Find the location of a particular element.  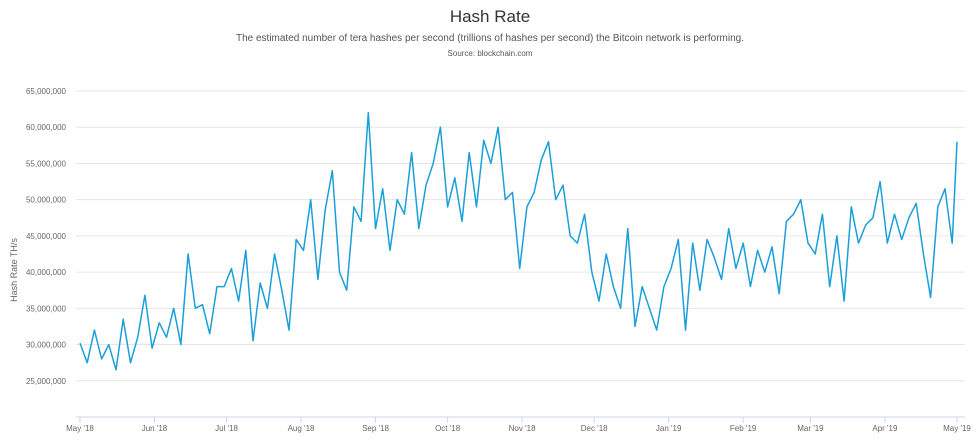

x-tick-label: Jan '19 is located at coordinates (669, 428).